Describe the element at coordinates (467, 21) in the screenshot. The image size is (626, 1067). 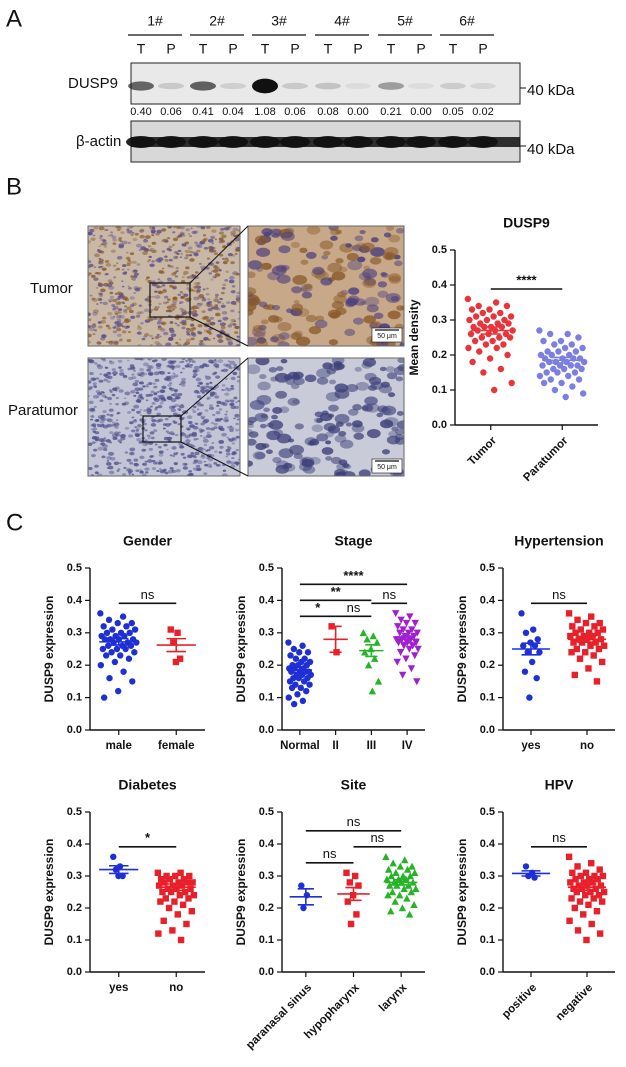
I see `sample-label: 6#` at that location.